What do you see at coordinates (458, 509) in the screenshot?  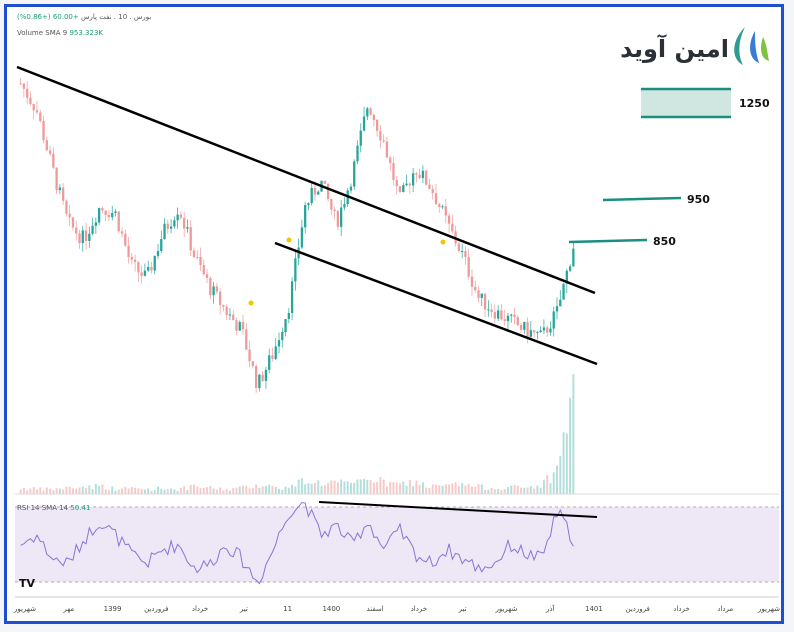 I see `rsi-trendline` at bounding box center [458, 509].